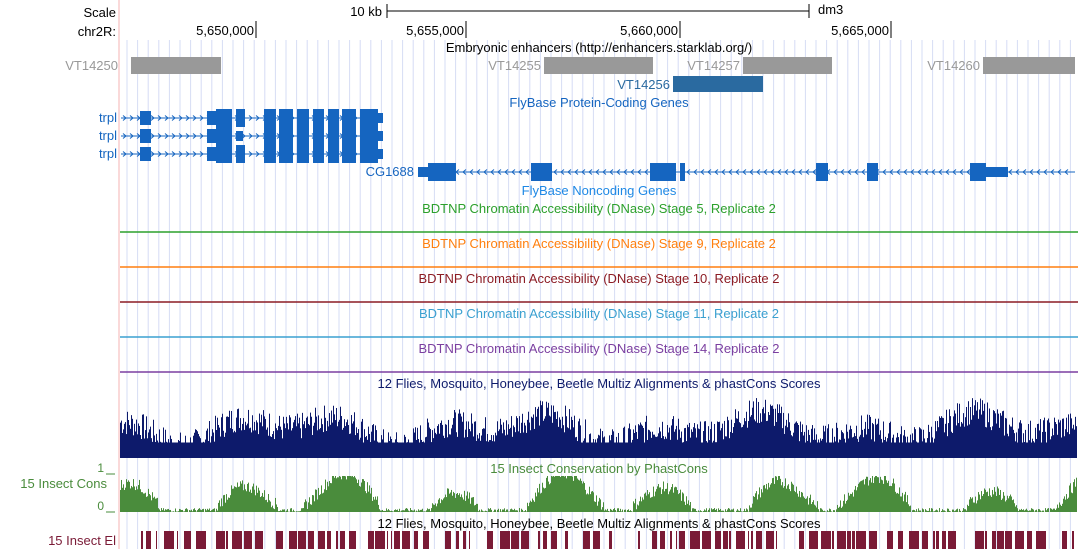 The image size is (1078, 549). What do you see at coordinates (390, 171) in the screenshot?
I see `gene-label: CG1688` at bounding box center [390, 171].